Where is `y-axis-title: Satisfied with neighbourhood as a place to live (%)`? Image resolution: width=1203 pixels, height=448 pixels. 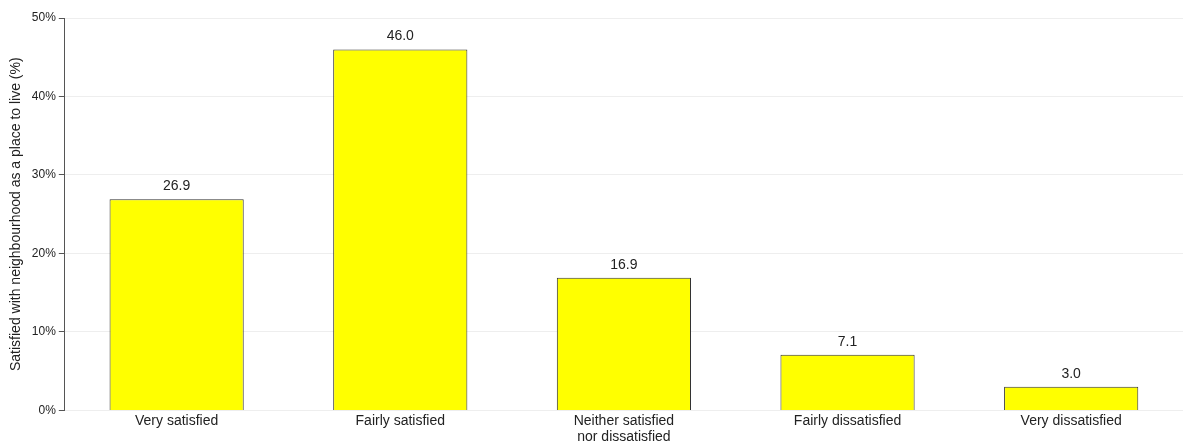 y-axis-title: Satisfied with neighbourhood as a place to live (%) is located at coordinates (15, 214).